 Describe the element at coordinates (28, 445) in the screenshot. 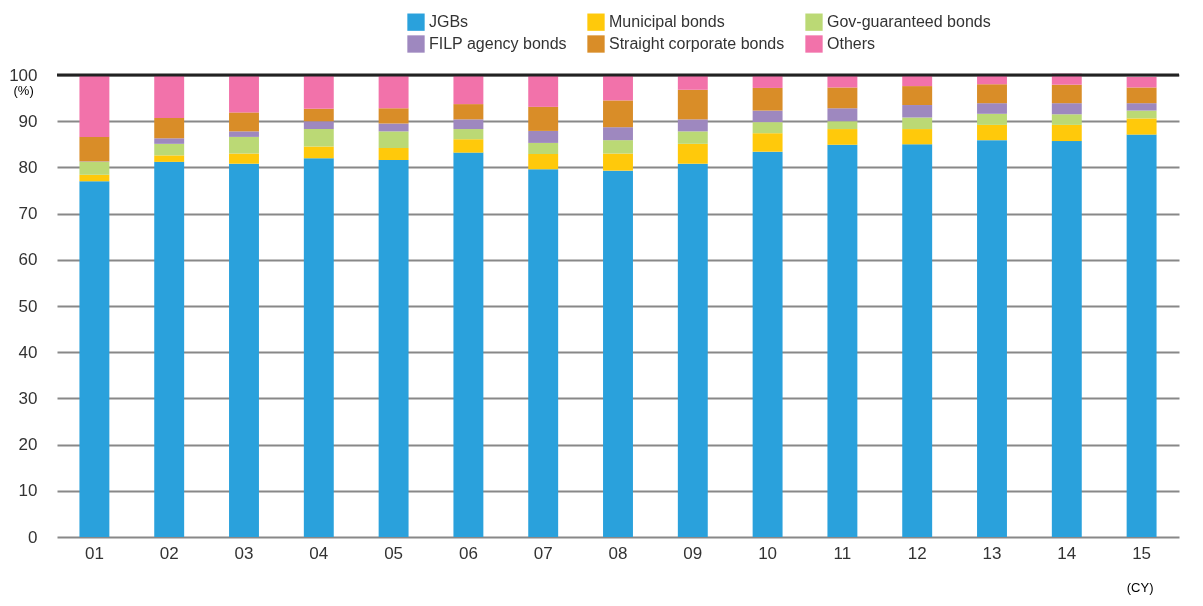

I see `y-tick-label: 20` at that location.